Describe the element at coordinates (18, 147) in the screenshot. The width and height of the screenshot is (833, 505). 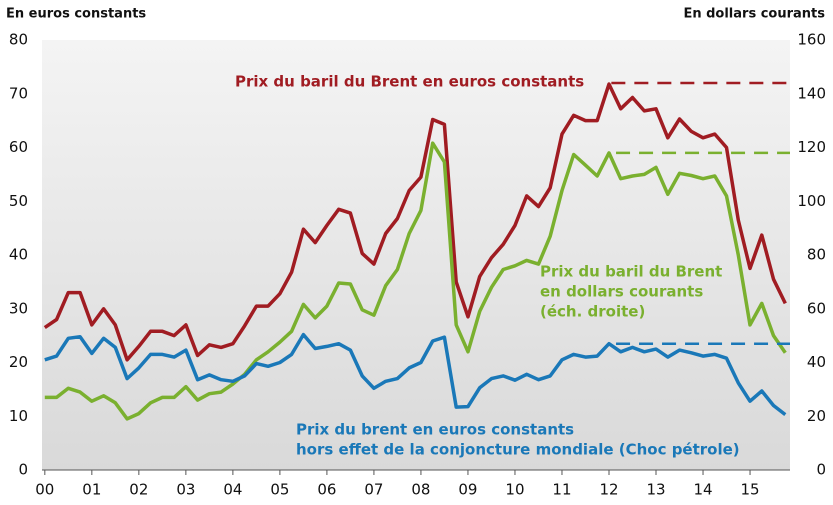
I see `y-tick-label: 60` at that location.